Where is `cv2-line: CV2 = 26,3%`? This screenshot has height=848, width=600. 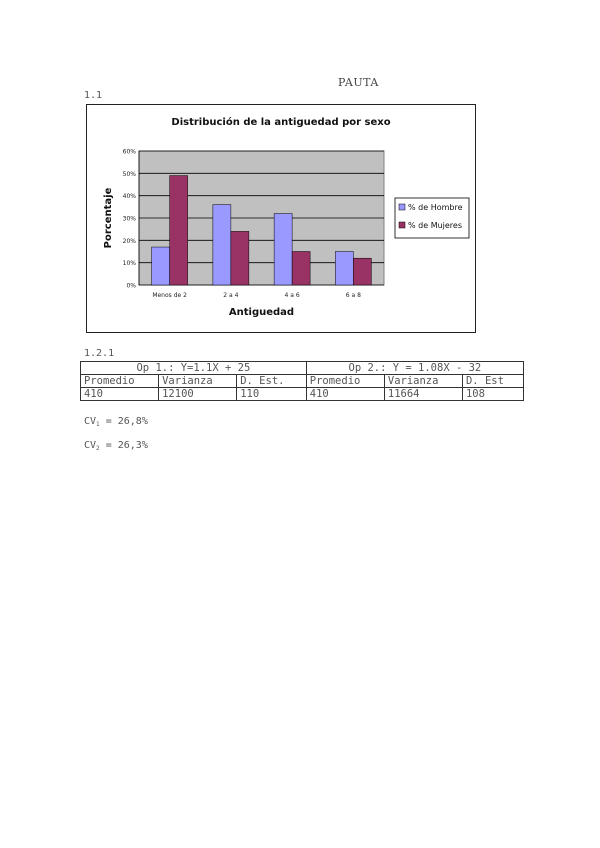
cv2-line: CV2 = 26,3% is located at coordinates (116, 446).